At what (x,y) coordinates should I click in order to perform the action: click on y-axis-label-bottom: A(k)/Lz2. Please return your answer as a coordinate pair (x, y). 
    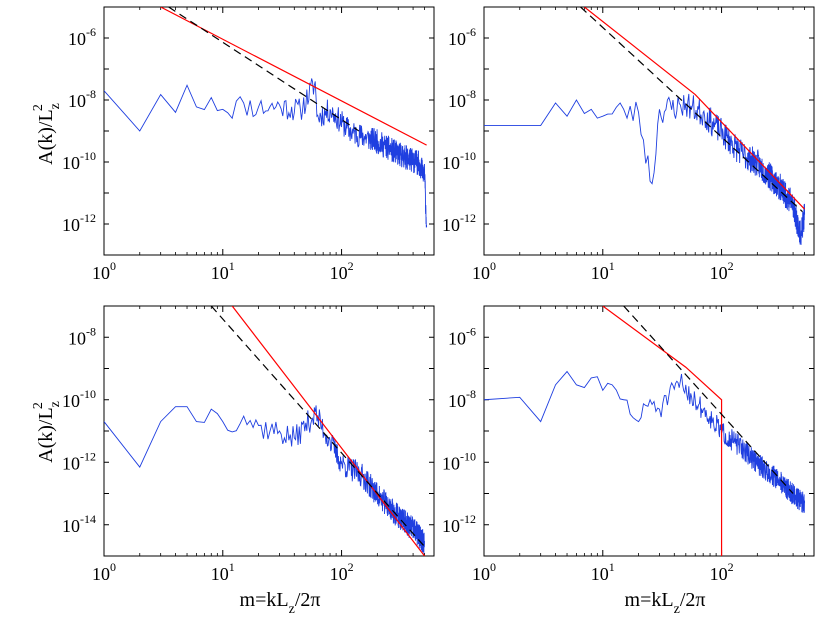
    Looking at the image, I should click on (47, 432).